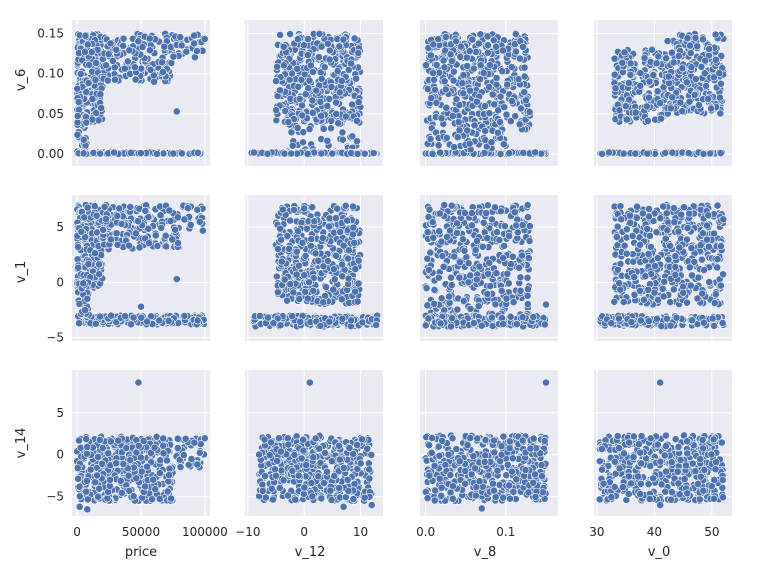  I want to click on point-group, so click(662, 266).